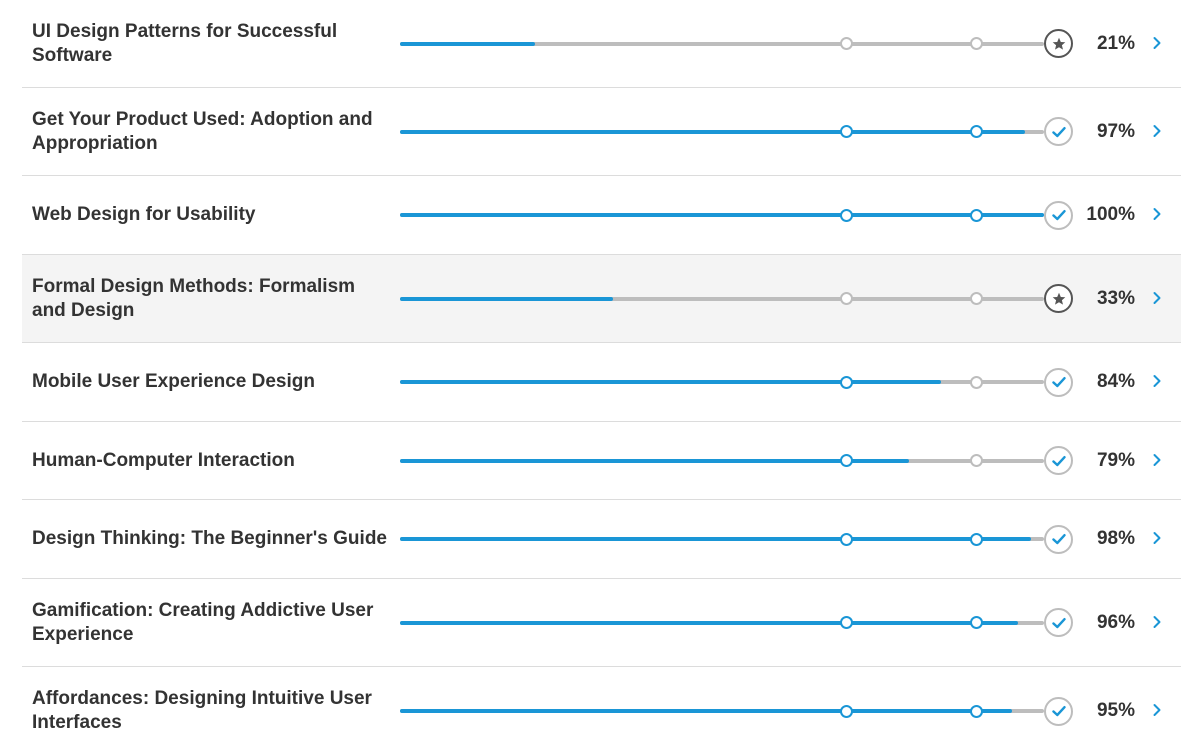 The width and height of the screenshot is (1200, 755). Describe the element at coordinates (209, 538) in the screenshot. I see `course-title: Design Thinking: The Beginner's Guide` at that location.